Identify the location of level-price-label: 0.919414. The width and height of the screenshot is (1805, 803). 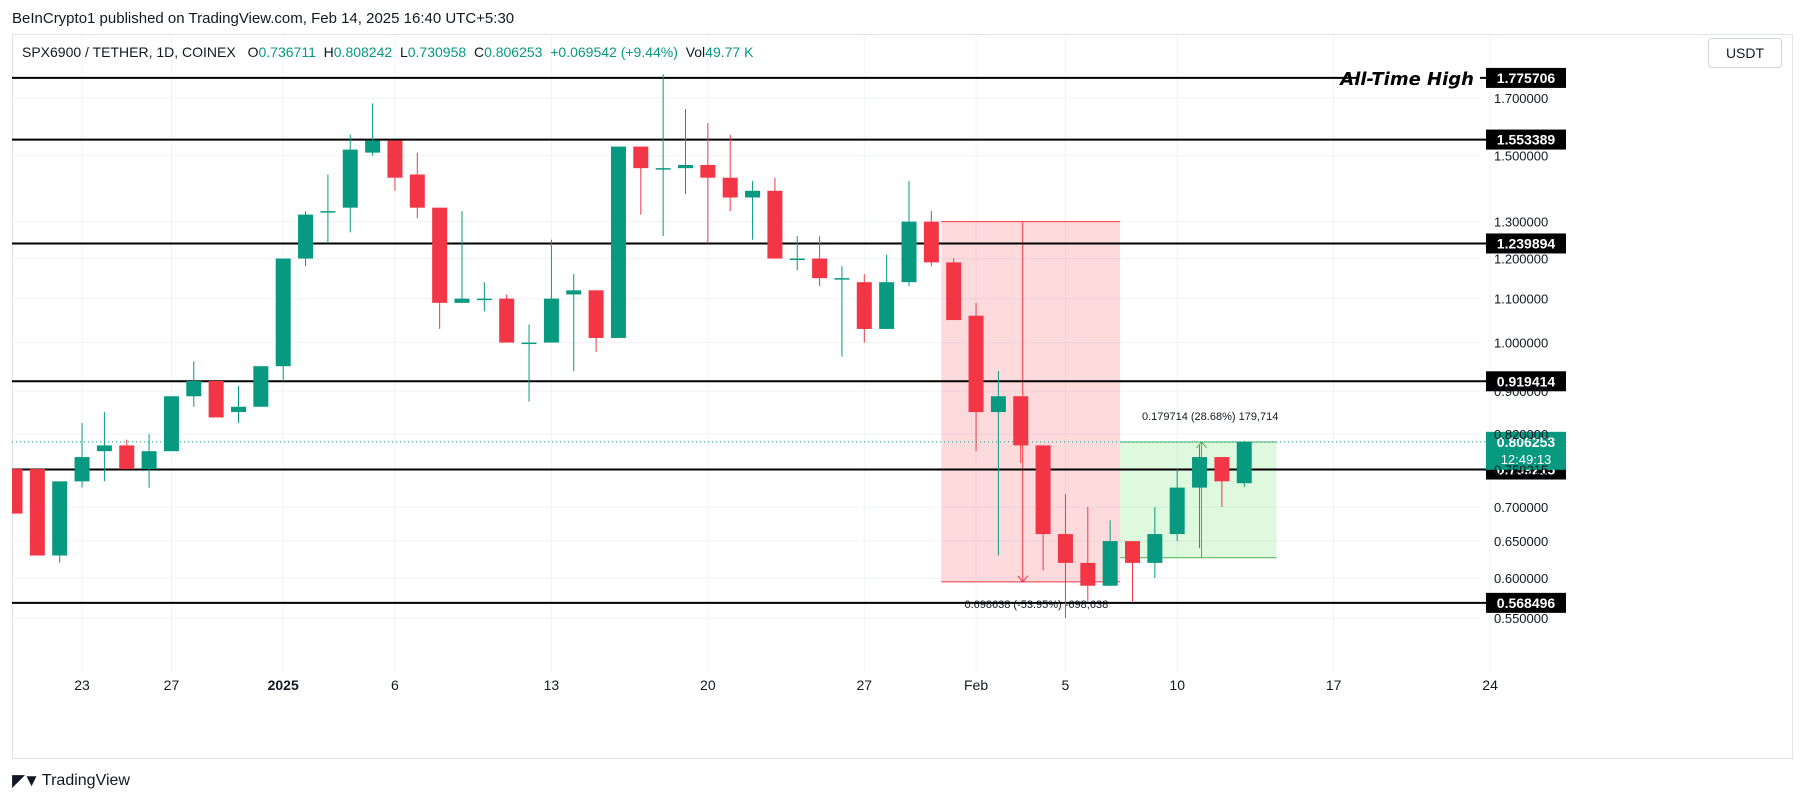
(1526, 381).